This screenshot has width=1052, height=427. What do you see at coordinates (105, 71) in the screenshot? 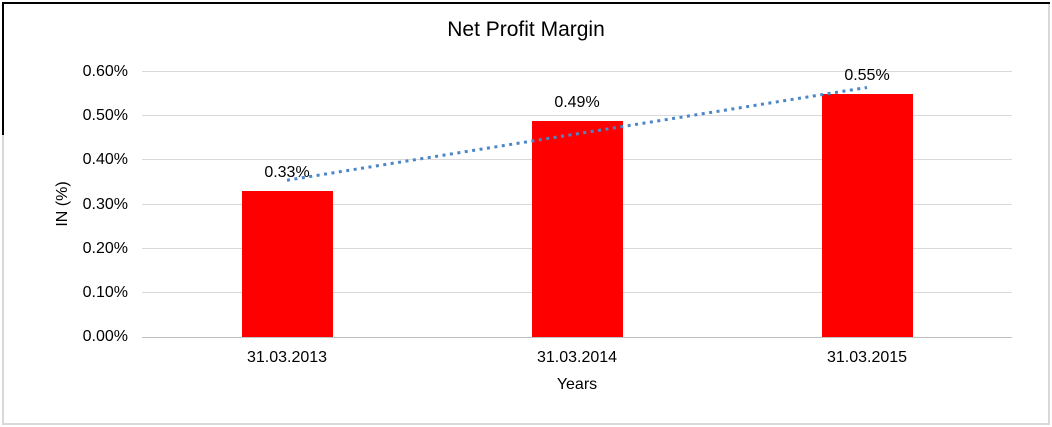
I see `y-tick-label: 0.60%` at bounding box center [105, 71].